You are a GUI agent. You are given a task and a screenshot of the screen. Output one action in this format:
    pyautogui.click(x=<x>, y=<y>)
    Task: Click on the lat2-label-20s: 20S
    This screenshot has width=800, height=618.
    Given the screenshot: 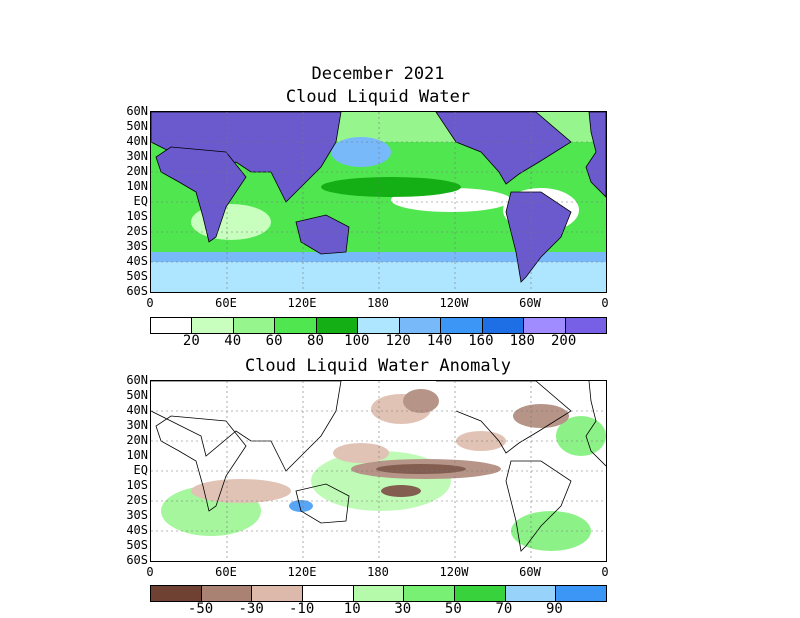 What is the action you would take?
    pyautogui.click(x=137, y=500)
    